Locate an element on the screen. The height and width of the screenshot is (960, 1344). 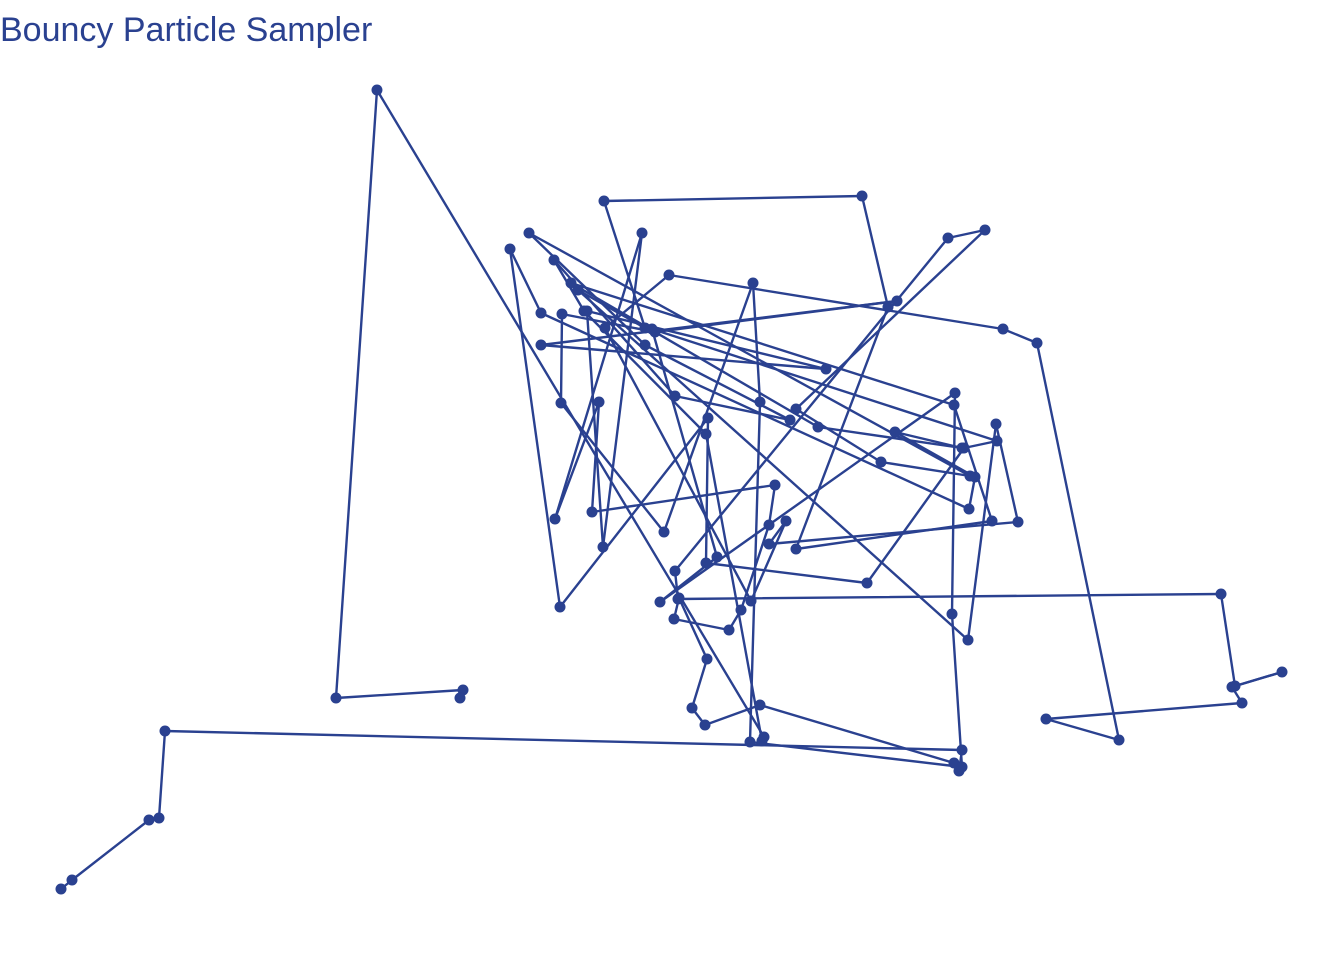
chart-title: Bouncy Particle Sampler is located at coordinates (186, 30).